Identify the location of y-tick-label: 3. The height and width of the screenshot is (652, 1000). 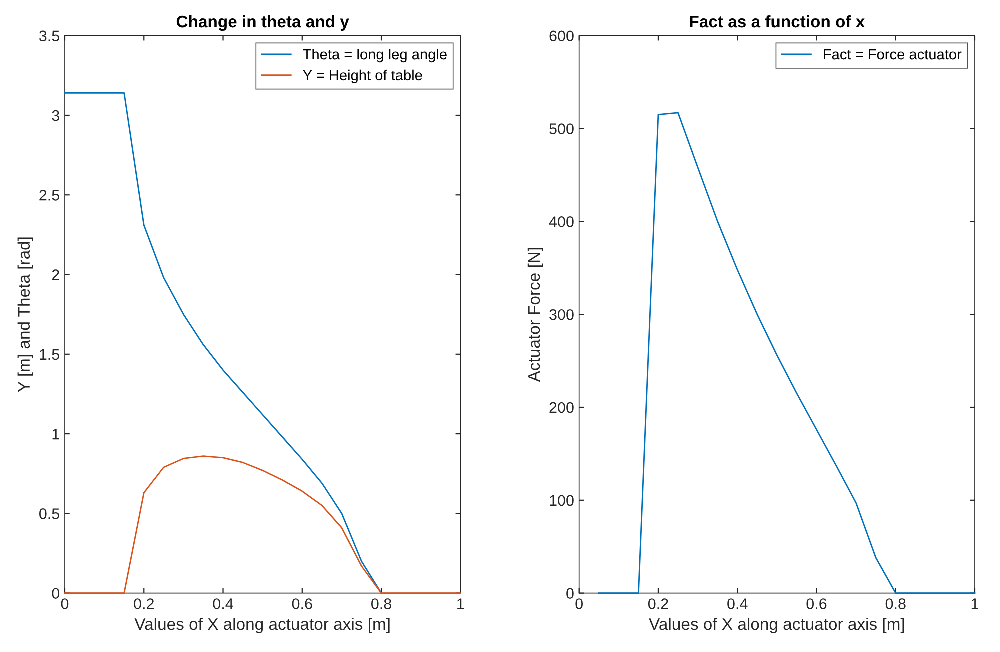
(56, 116).